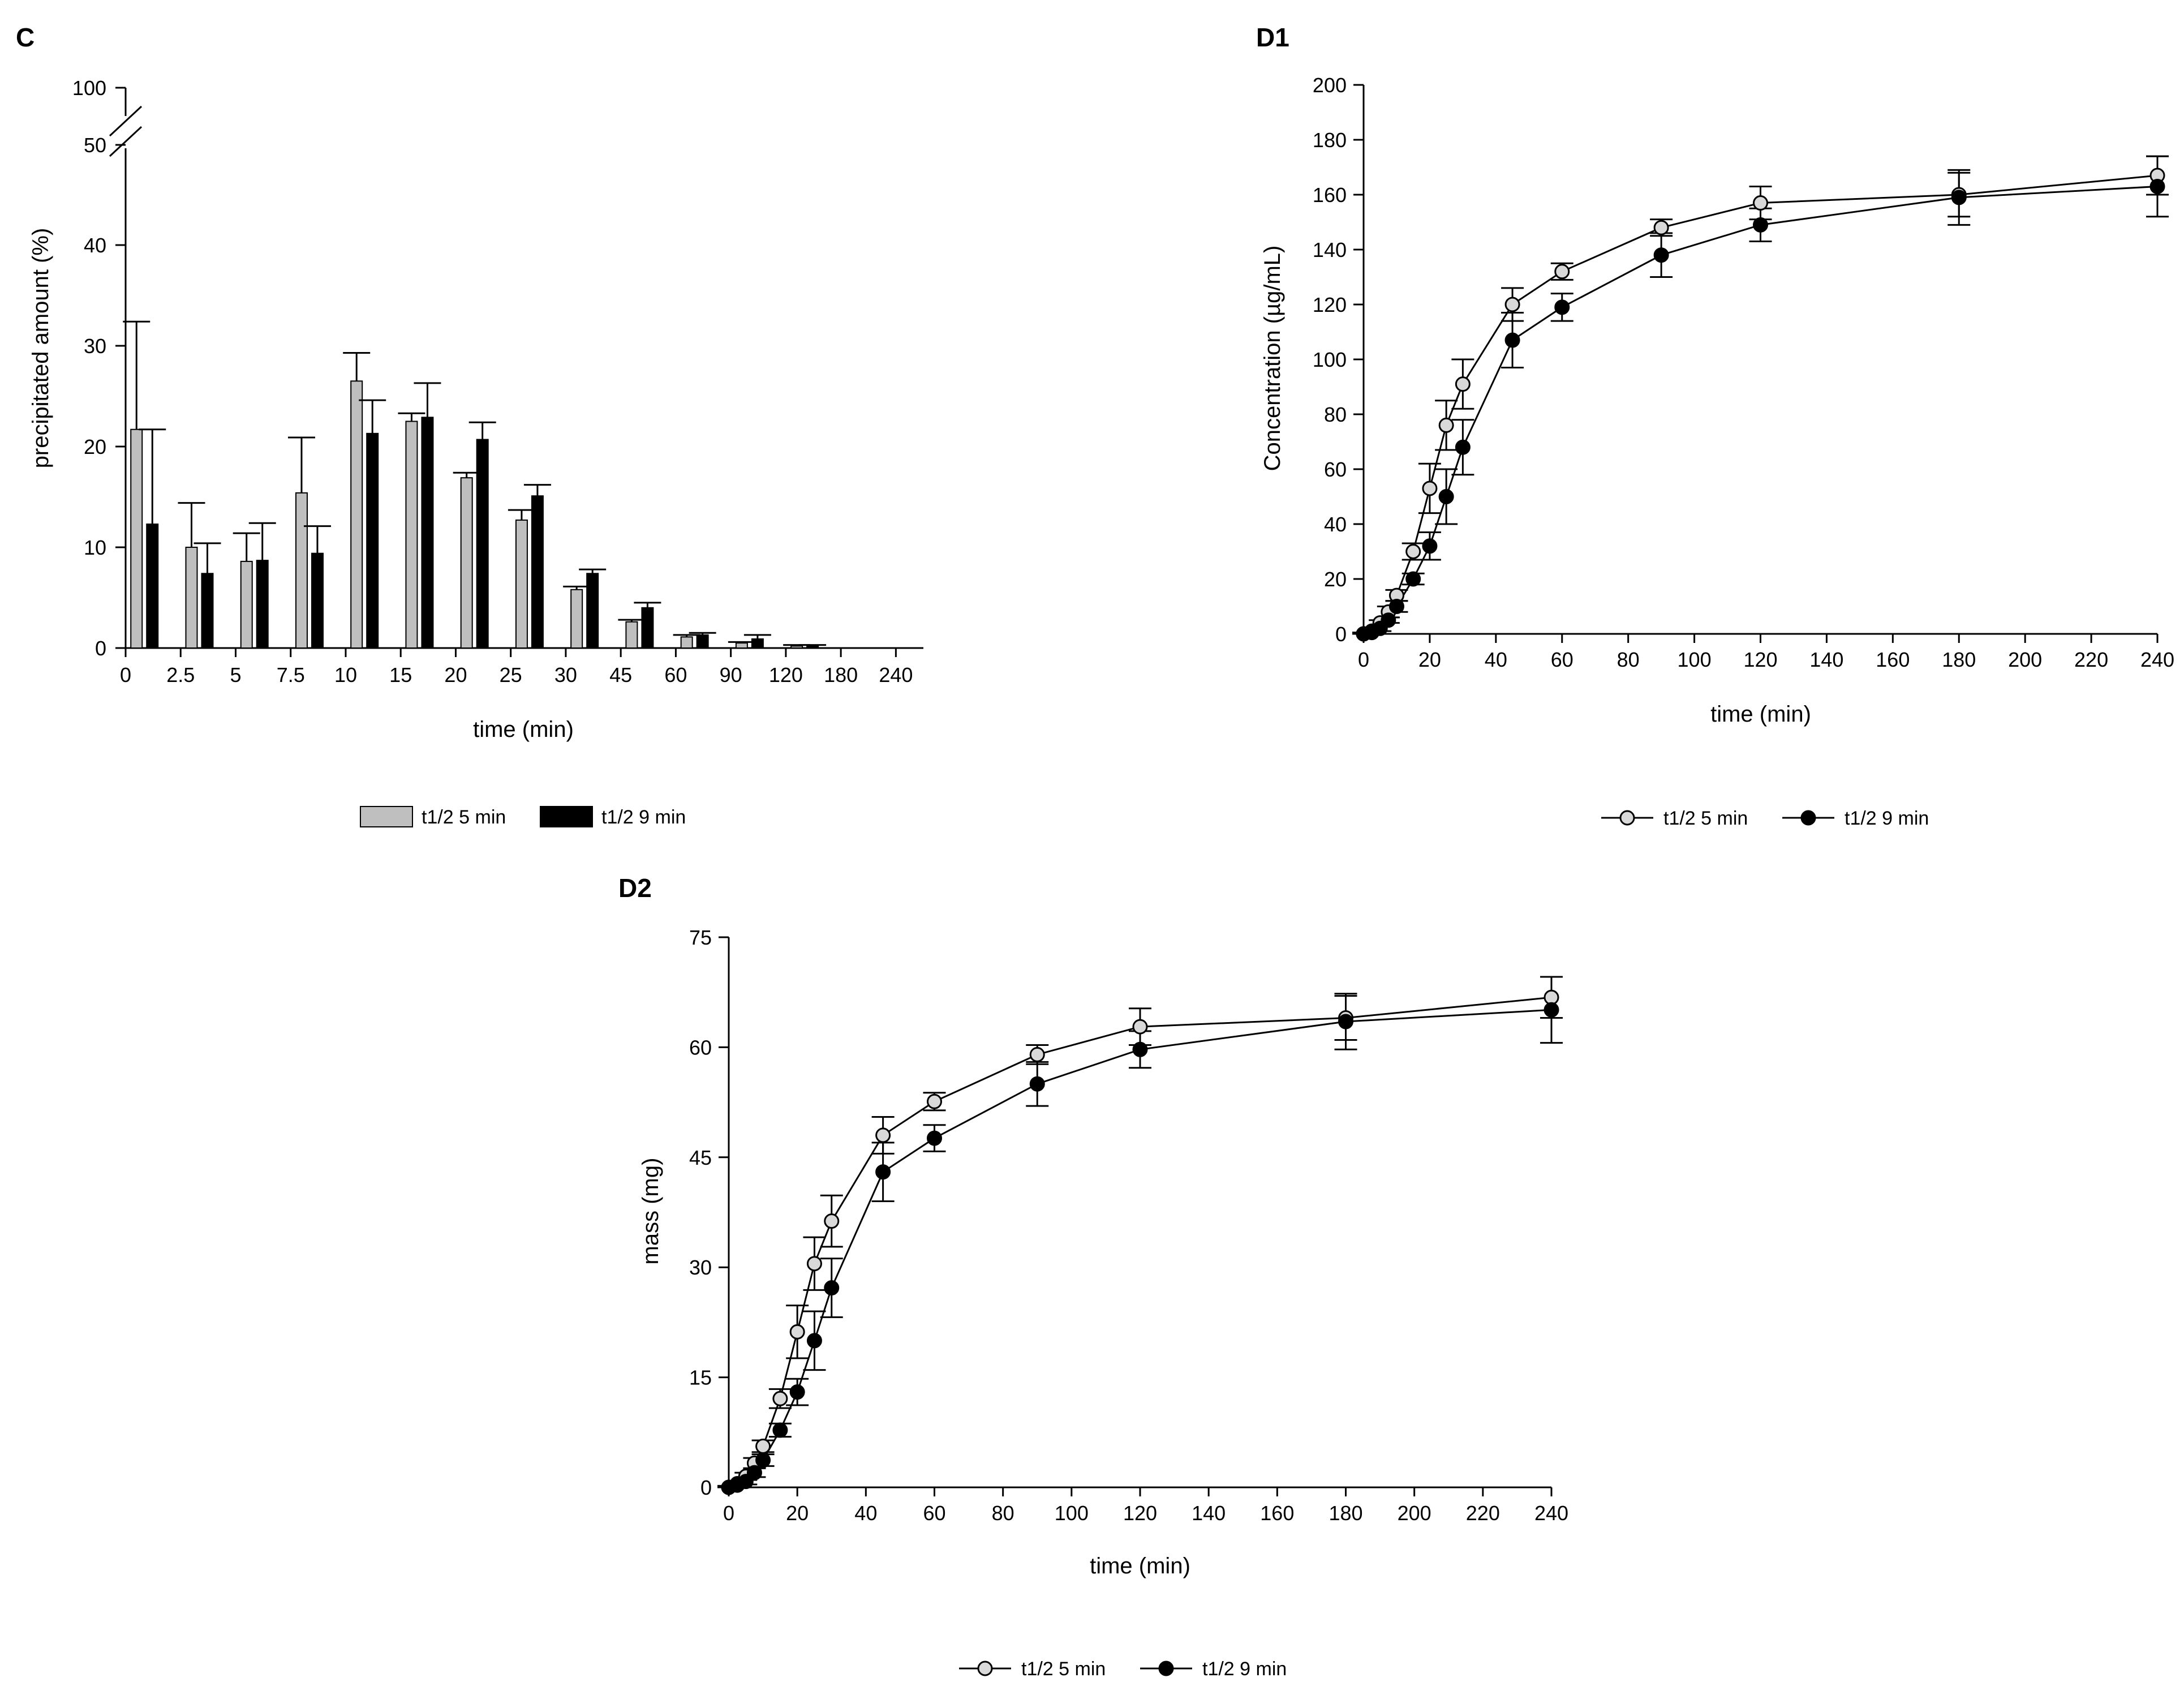  Describe the element at coordinates (455, 675) in the screenshot. I see `c-x-tick-label: 20` at that location.